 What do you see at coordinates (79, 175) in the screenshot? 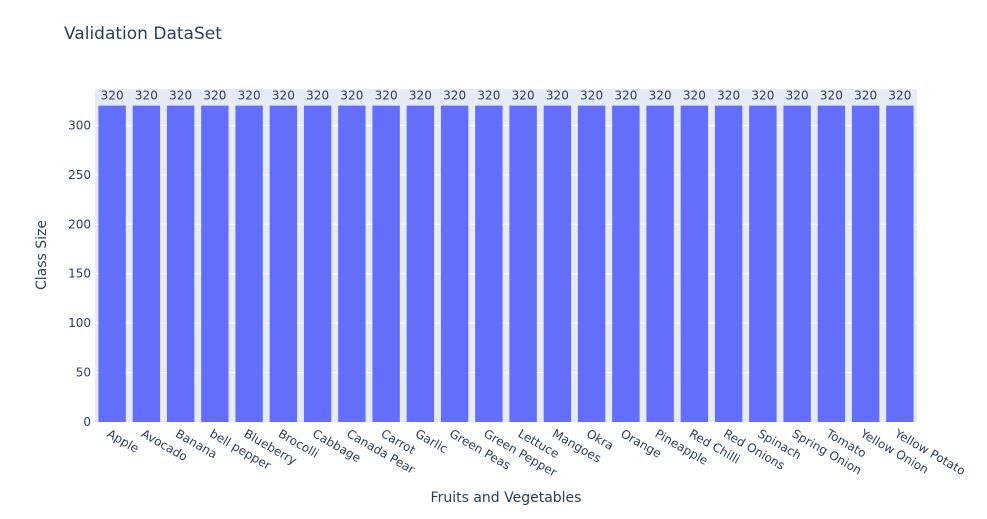
I see `y-tick-label: 250` at bounding box center [79, 175].